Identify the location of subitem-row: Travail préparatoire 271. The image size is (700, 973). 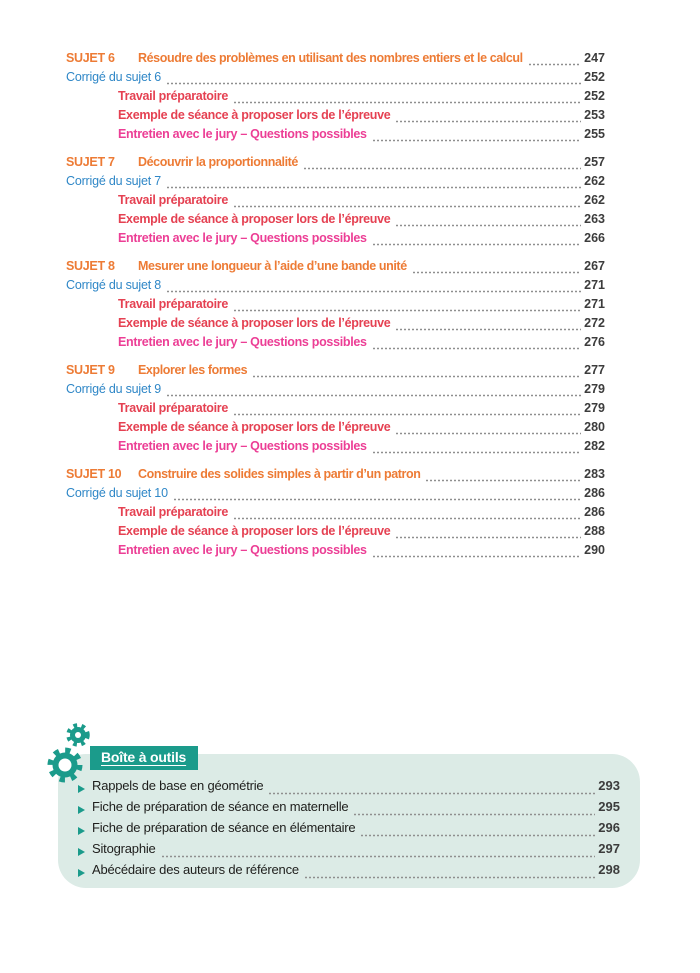
(335, 306).